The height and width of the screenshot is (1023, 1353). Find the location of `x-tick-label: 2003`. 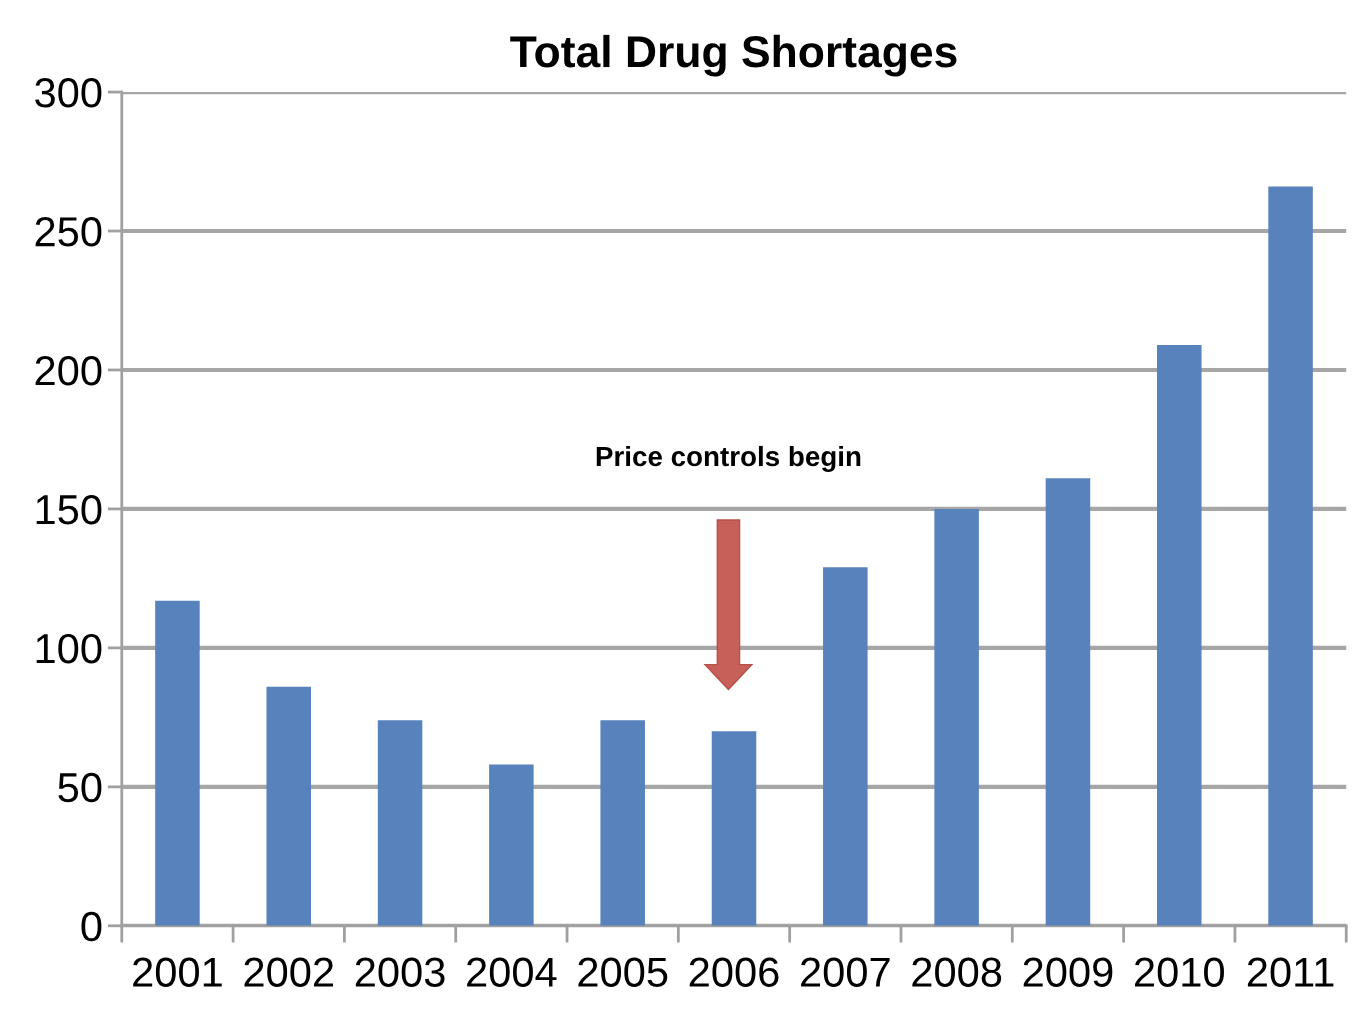

x-tick-label: 2003 is located at coordinates (400, 972).